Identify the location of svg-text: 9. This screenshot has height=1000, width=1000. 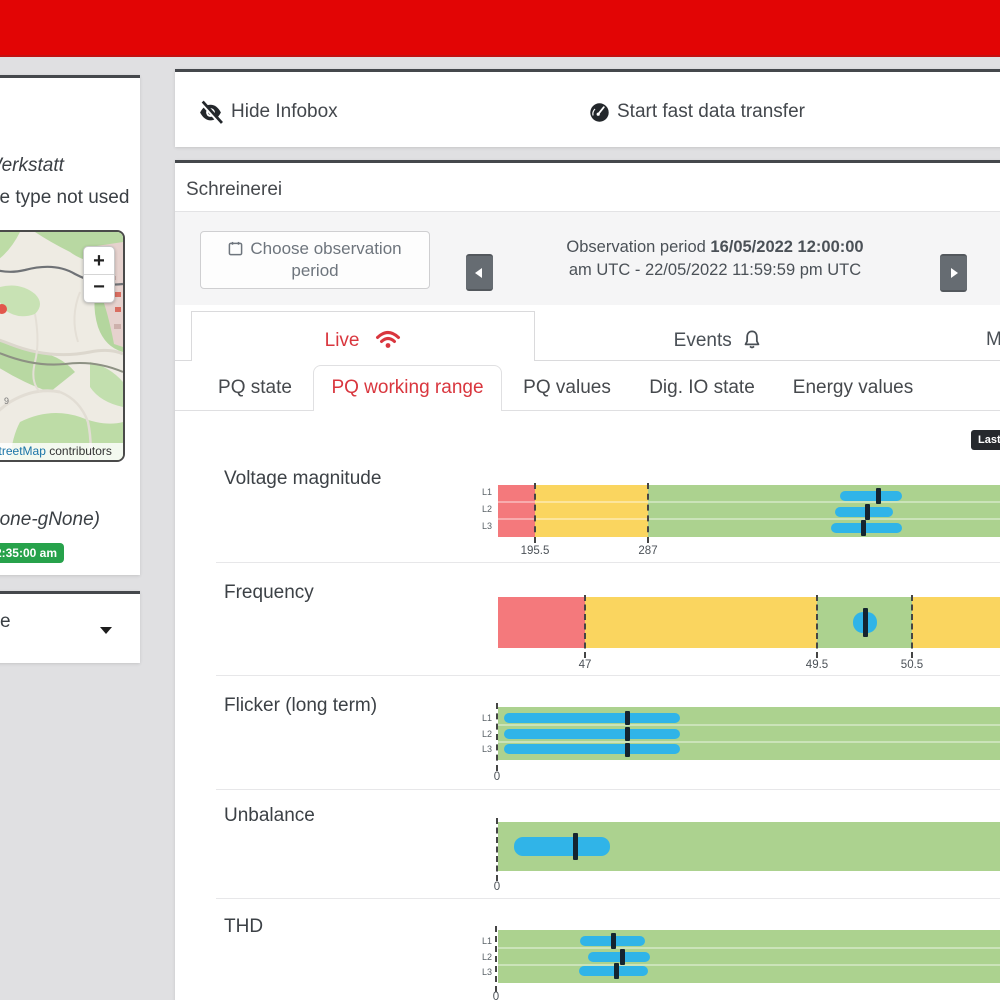
(6, 401).